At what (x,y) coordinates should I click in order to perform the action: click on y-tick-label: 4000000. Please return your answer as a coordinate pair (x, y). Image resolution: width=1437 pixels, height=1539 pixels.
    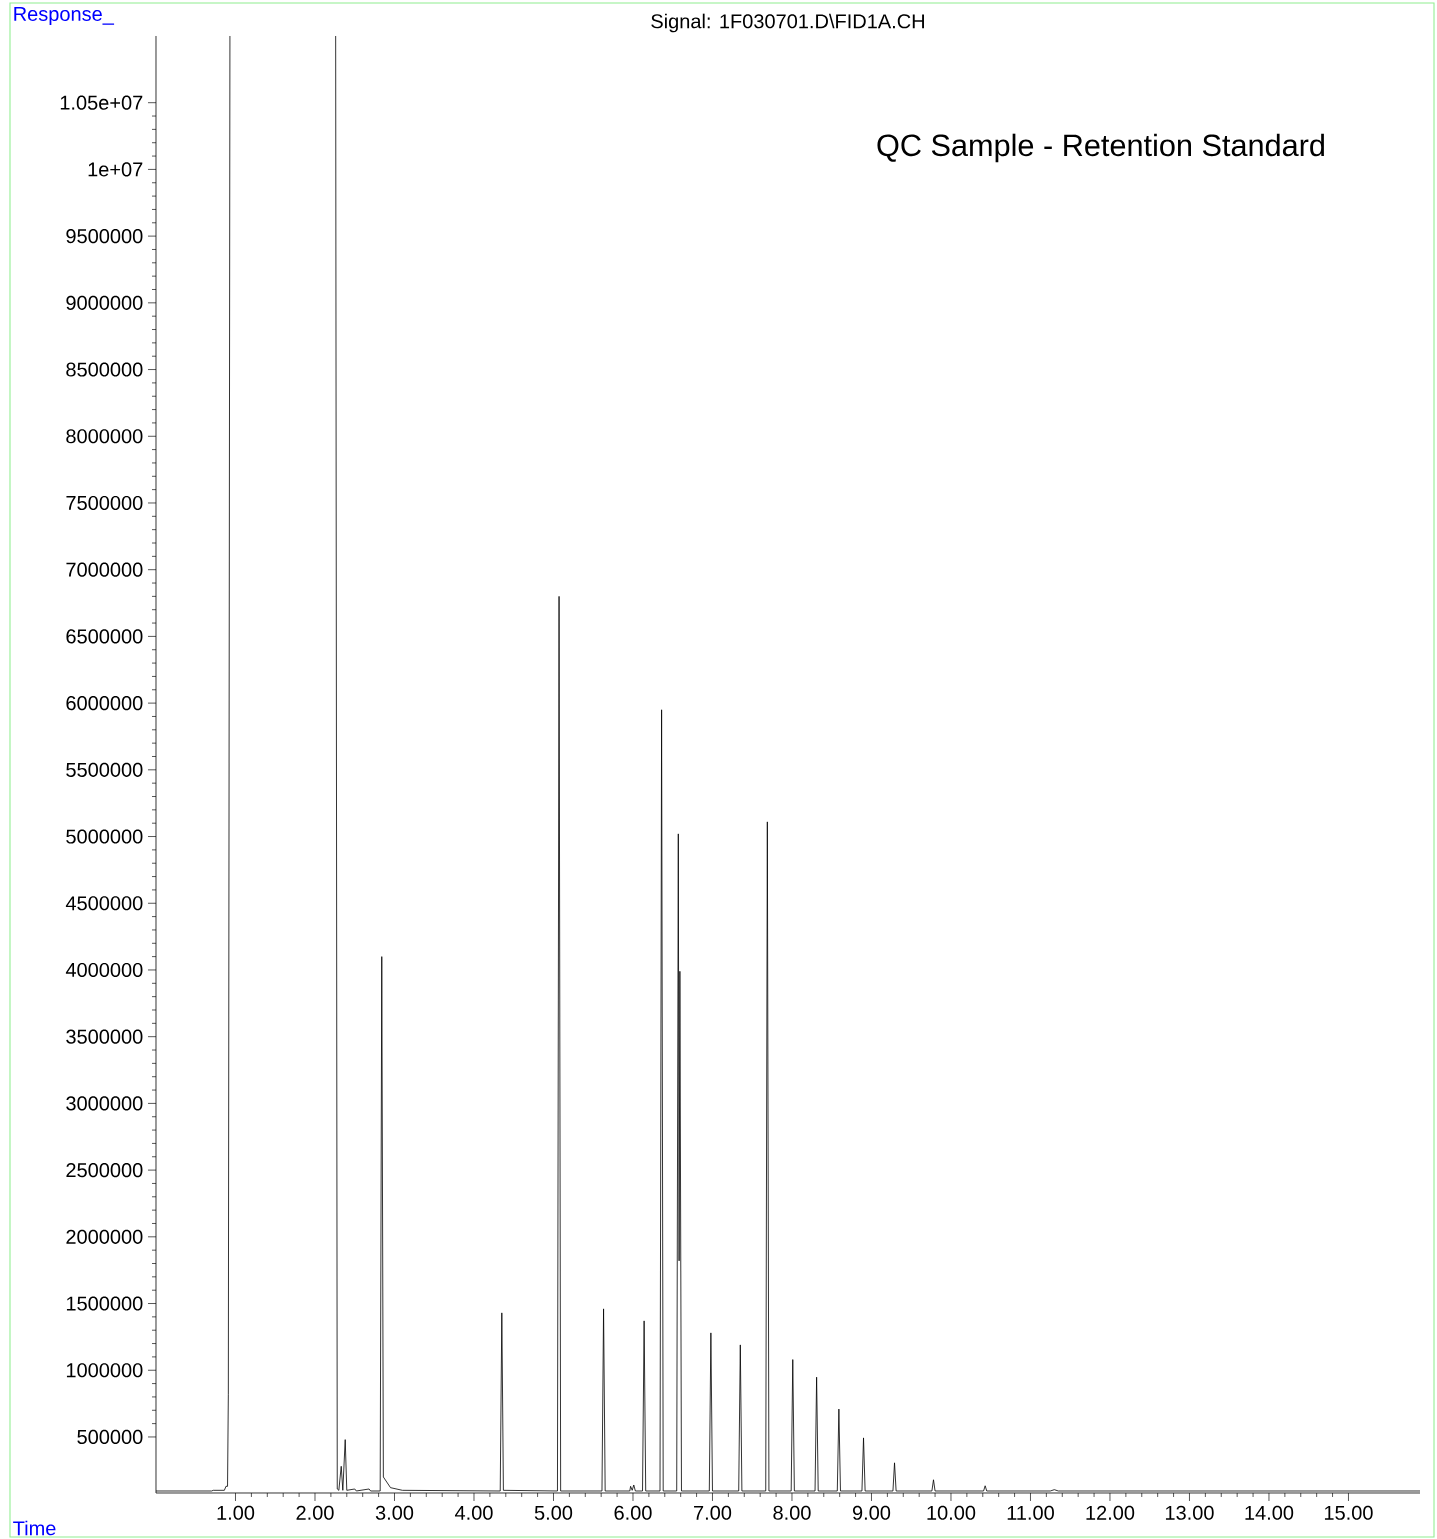
    Looking at the image, I should click on (104, 970).